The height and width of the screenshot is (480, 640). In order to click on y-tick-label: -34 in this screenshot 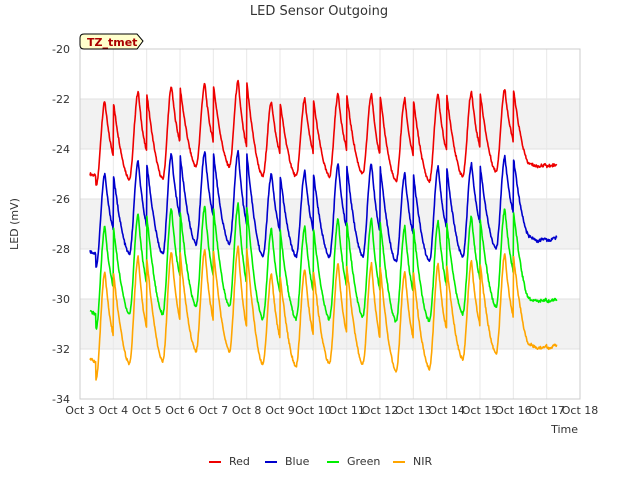, I will do `click(61, 399)`.